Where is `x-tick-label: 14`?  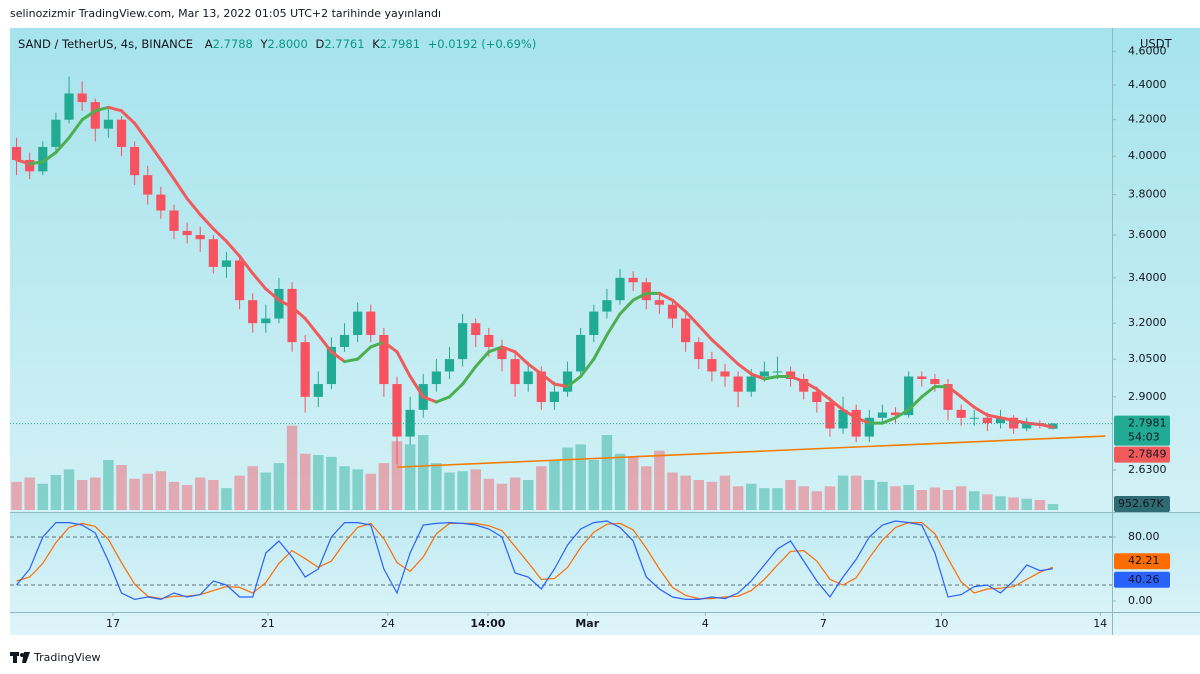
x-tick-label: 14 is located at coordinates (1100, 623).